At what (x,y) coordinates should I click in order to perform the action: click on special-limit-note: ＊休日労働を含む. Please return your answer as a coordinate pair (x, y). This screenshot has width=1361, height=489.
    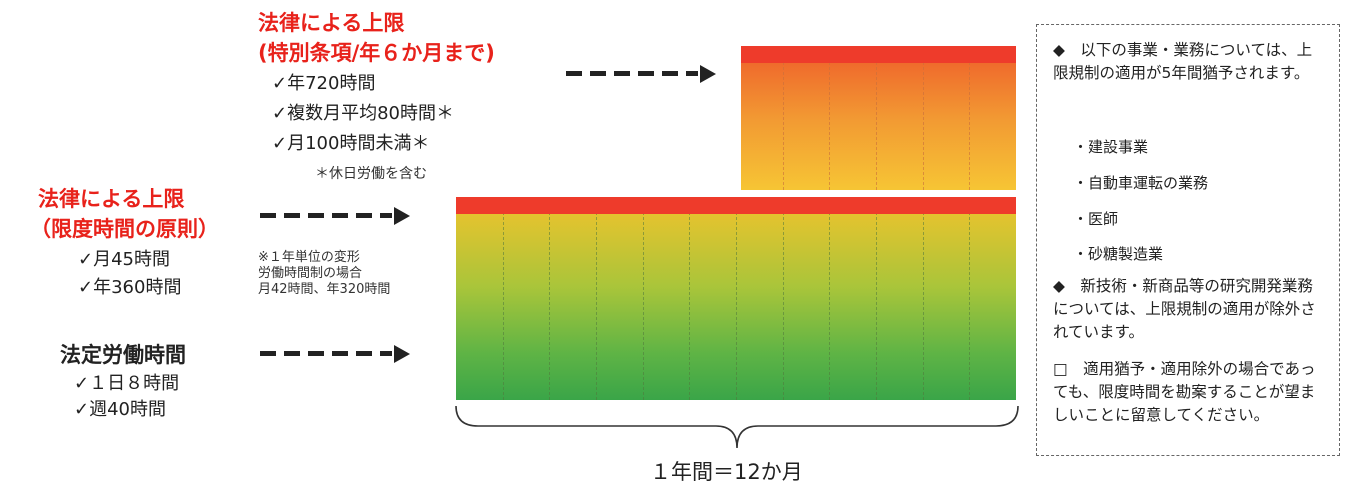
    Looking at the image, I should click on (371, 174).